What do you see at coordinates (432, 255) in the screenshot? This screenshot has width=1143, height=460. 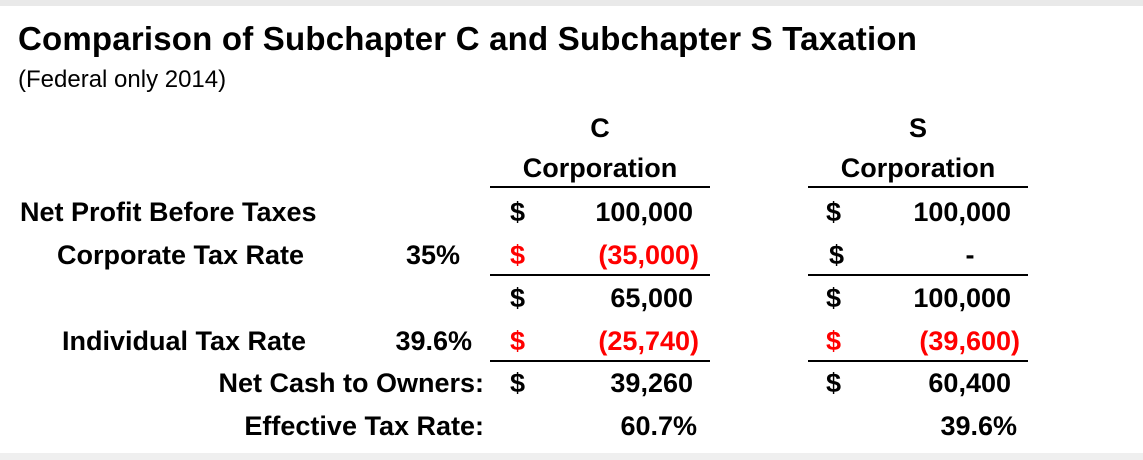 I see `corp-tax-rate: 35%` at bounding box center [432, 255].